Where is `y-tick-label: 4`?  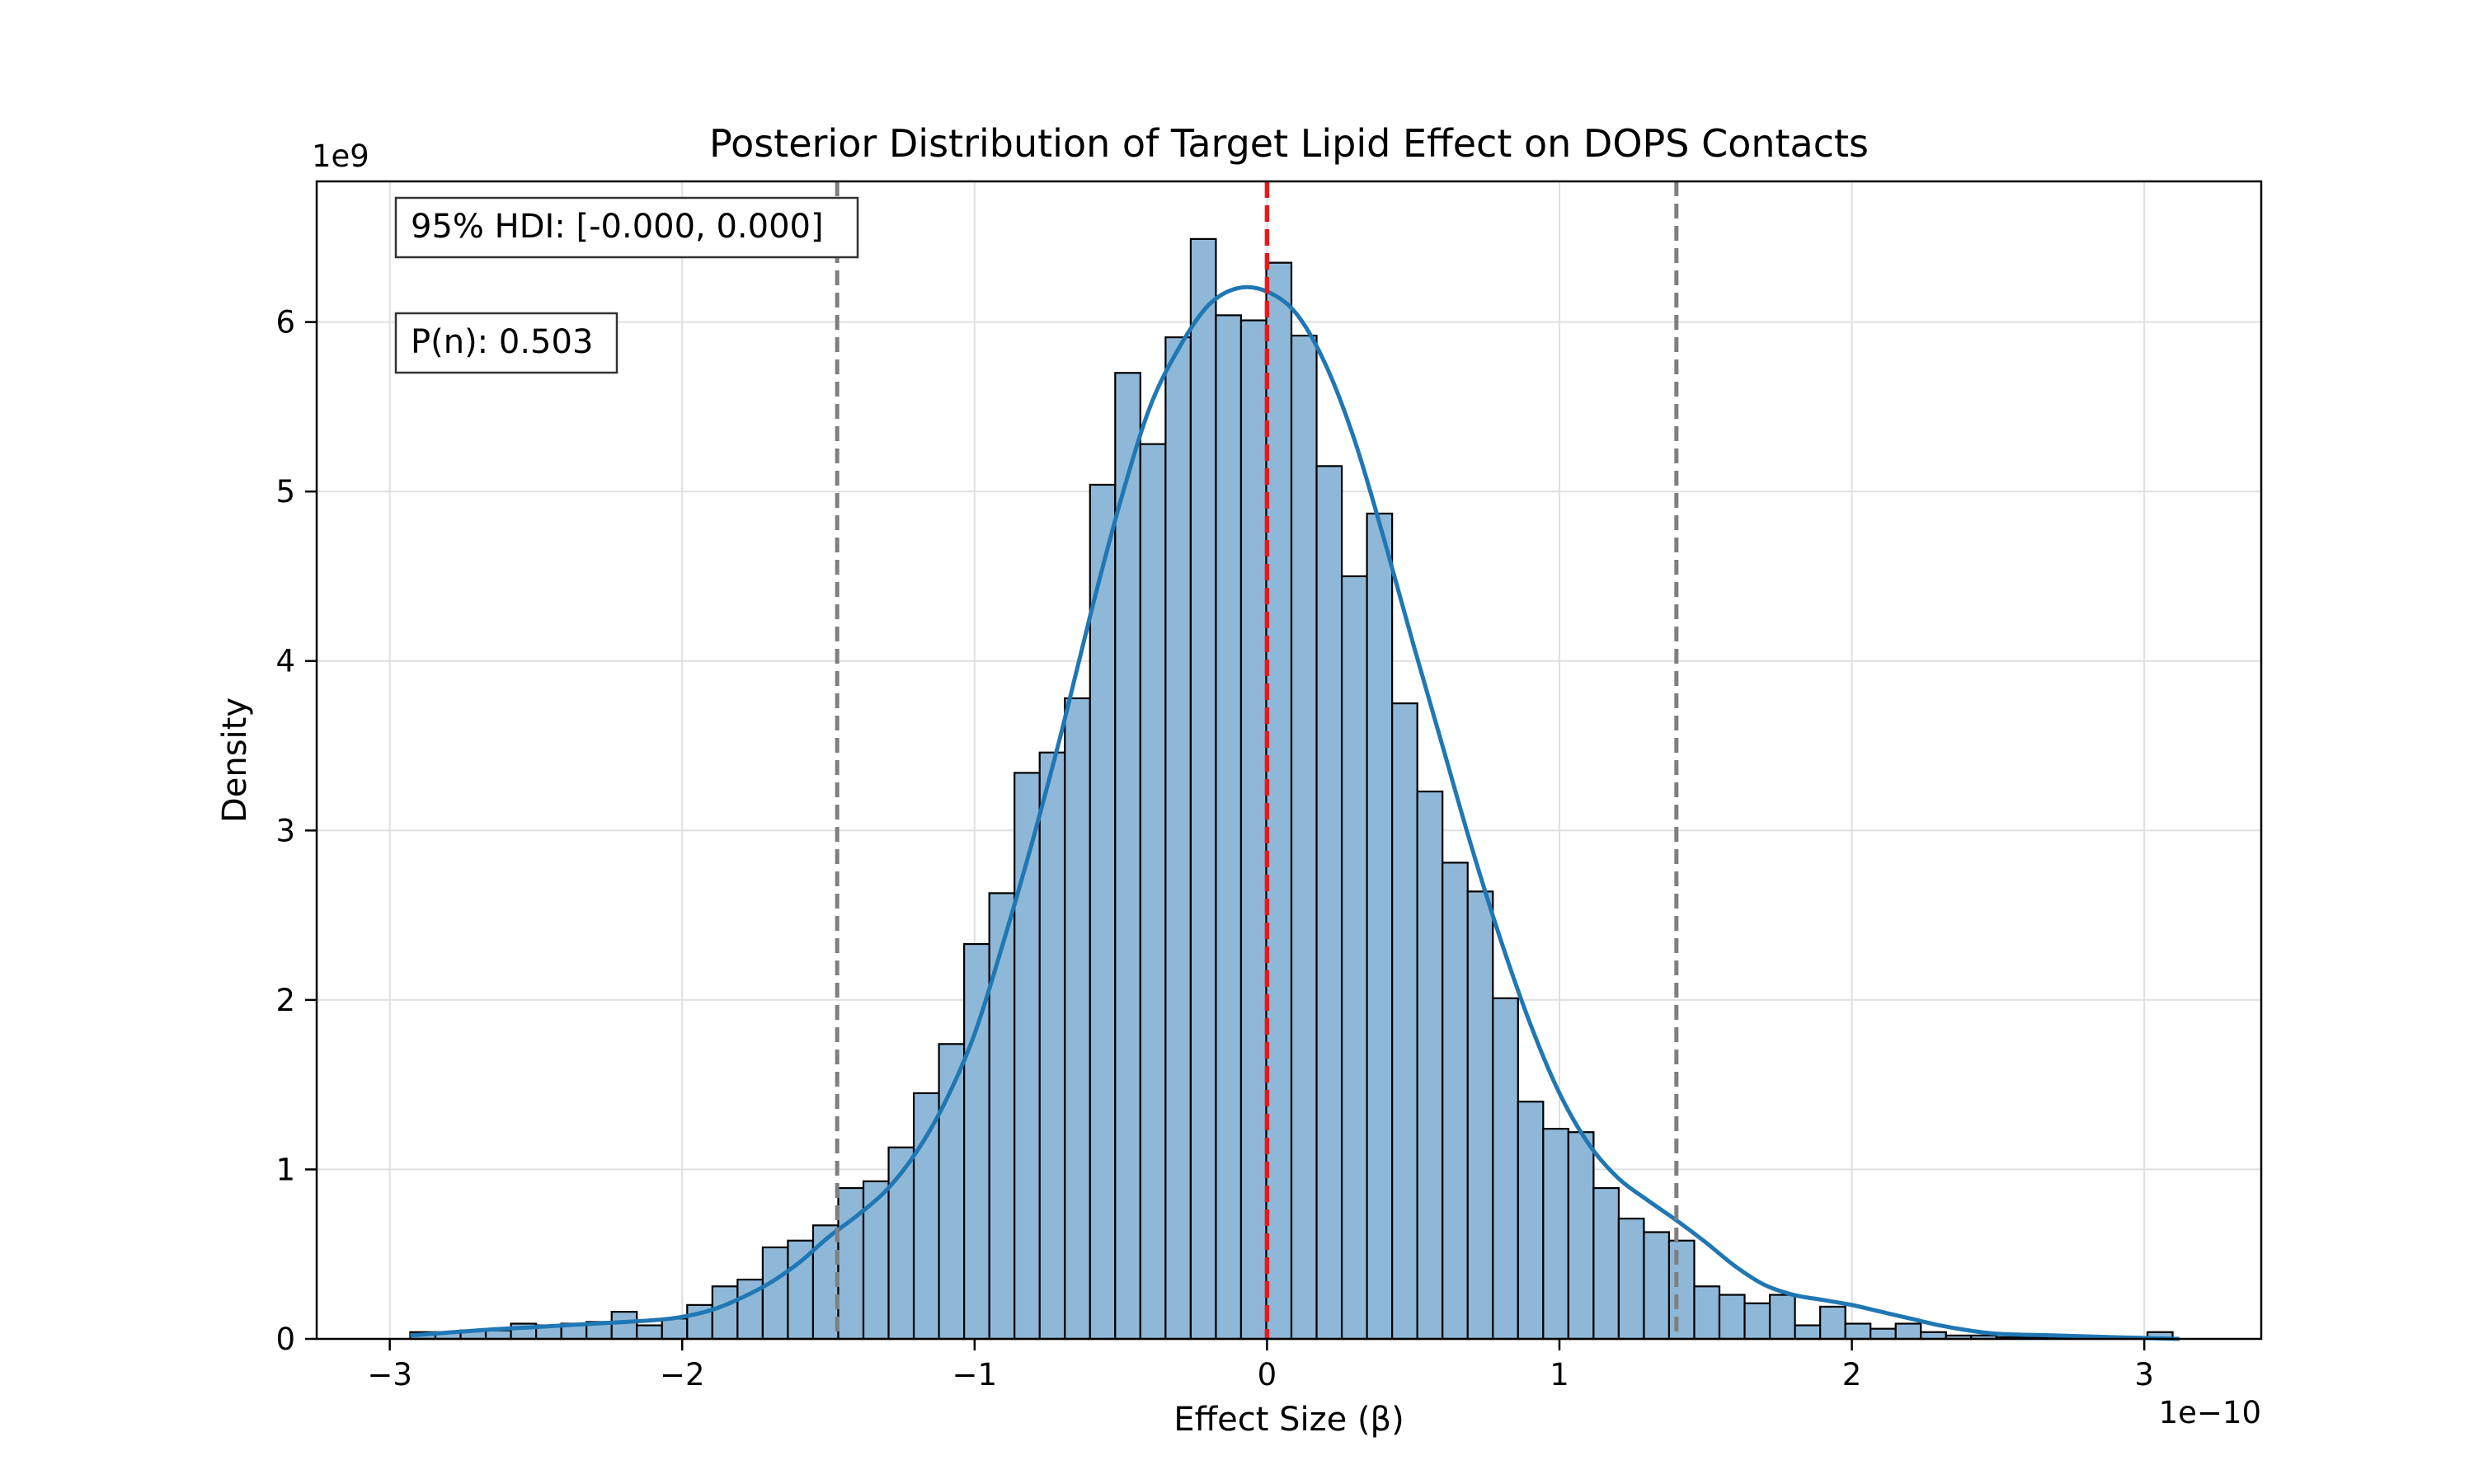
y-tick-label: 4 is located at coordinates (285, 661).